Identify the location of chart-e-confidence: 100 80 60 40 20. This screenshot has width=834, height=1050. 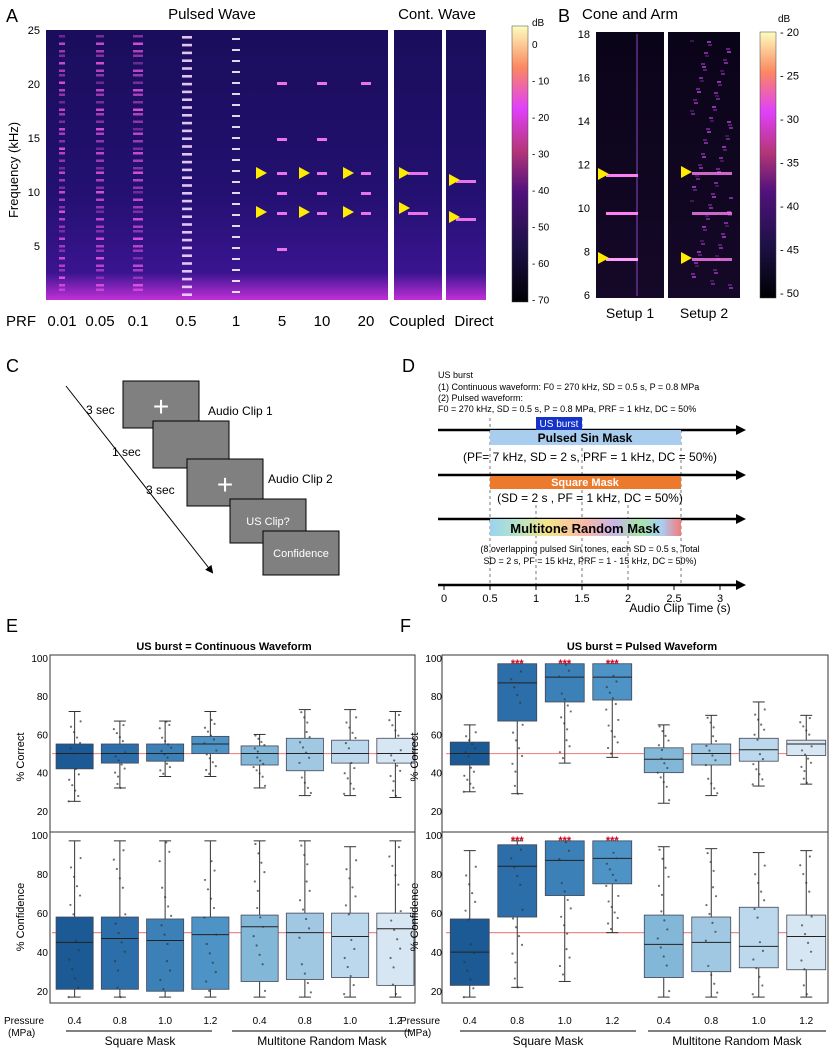
(223, 915).